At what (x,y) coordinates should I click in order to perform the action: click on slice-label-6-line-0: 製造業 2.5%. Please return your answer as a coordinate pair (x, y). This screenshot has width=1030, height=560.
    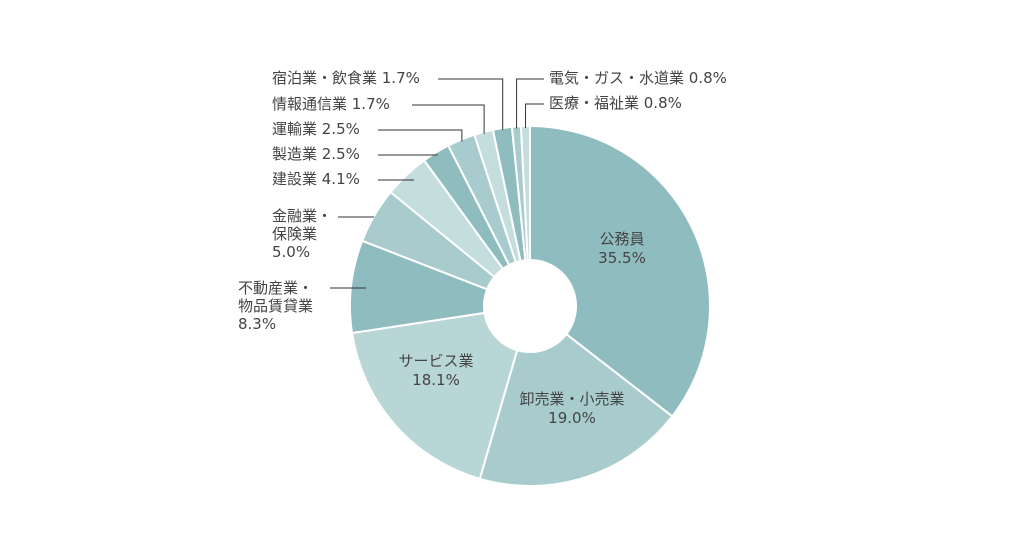
    Looking at the image, I should click on (316, 154).